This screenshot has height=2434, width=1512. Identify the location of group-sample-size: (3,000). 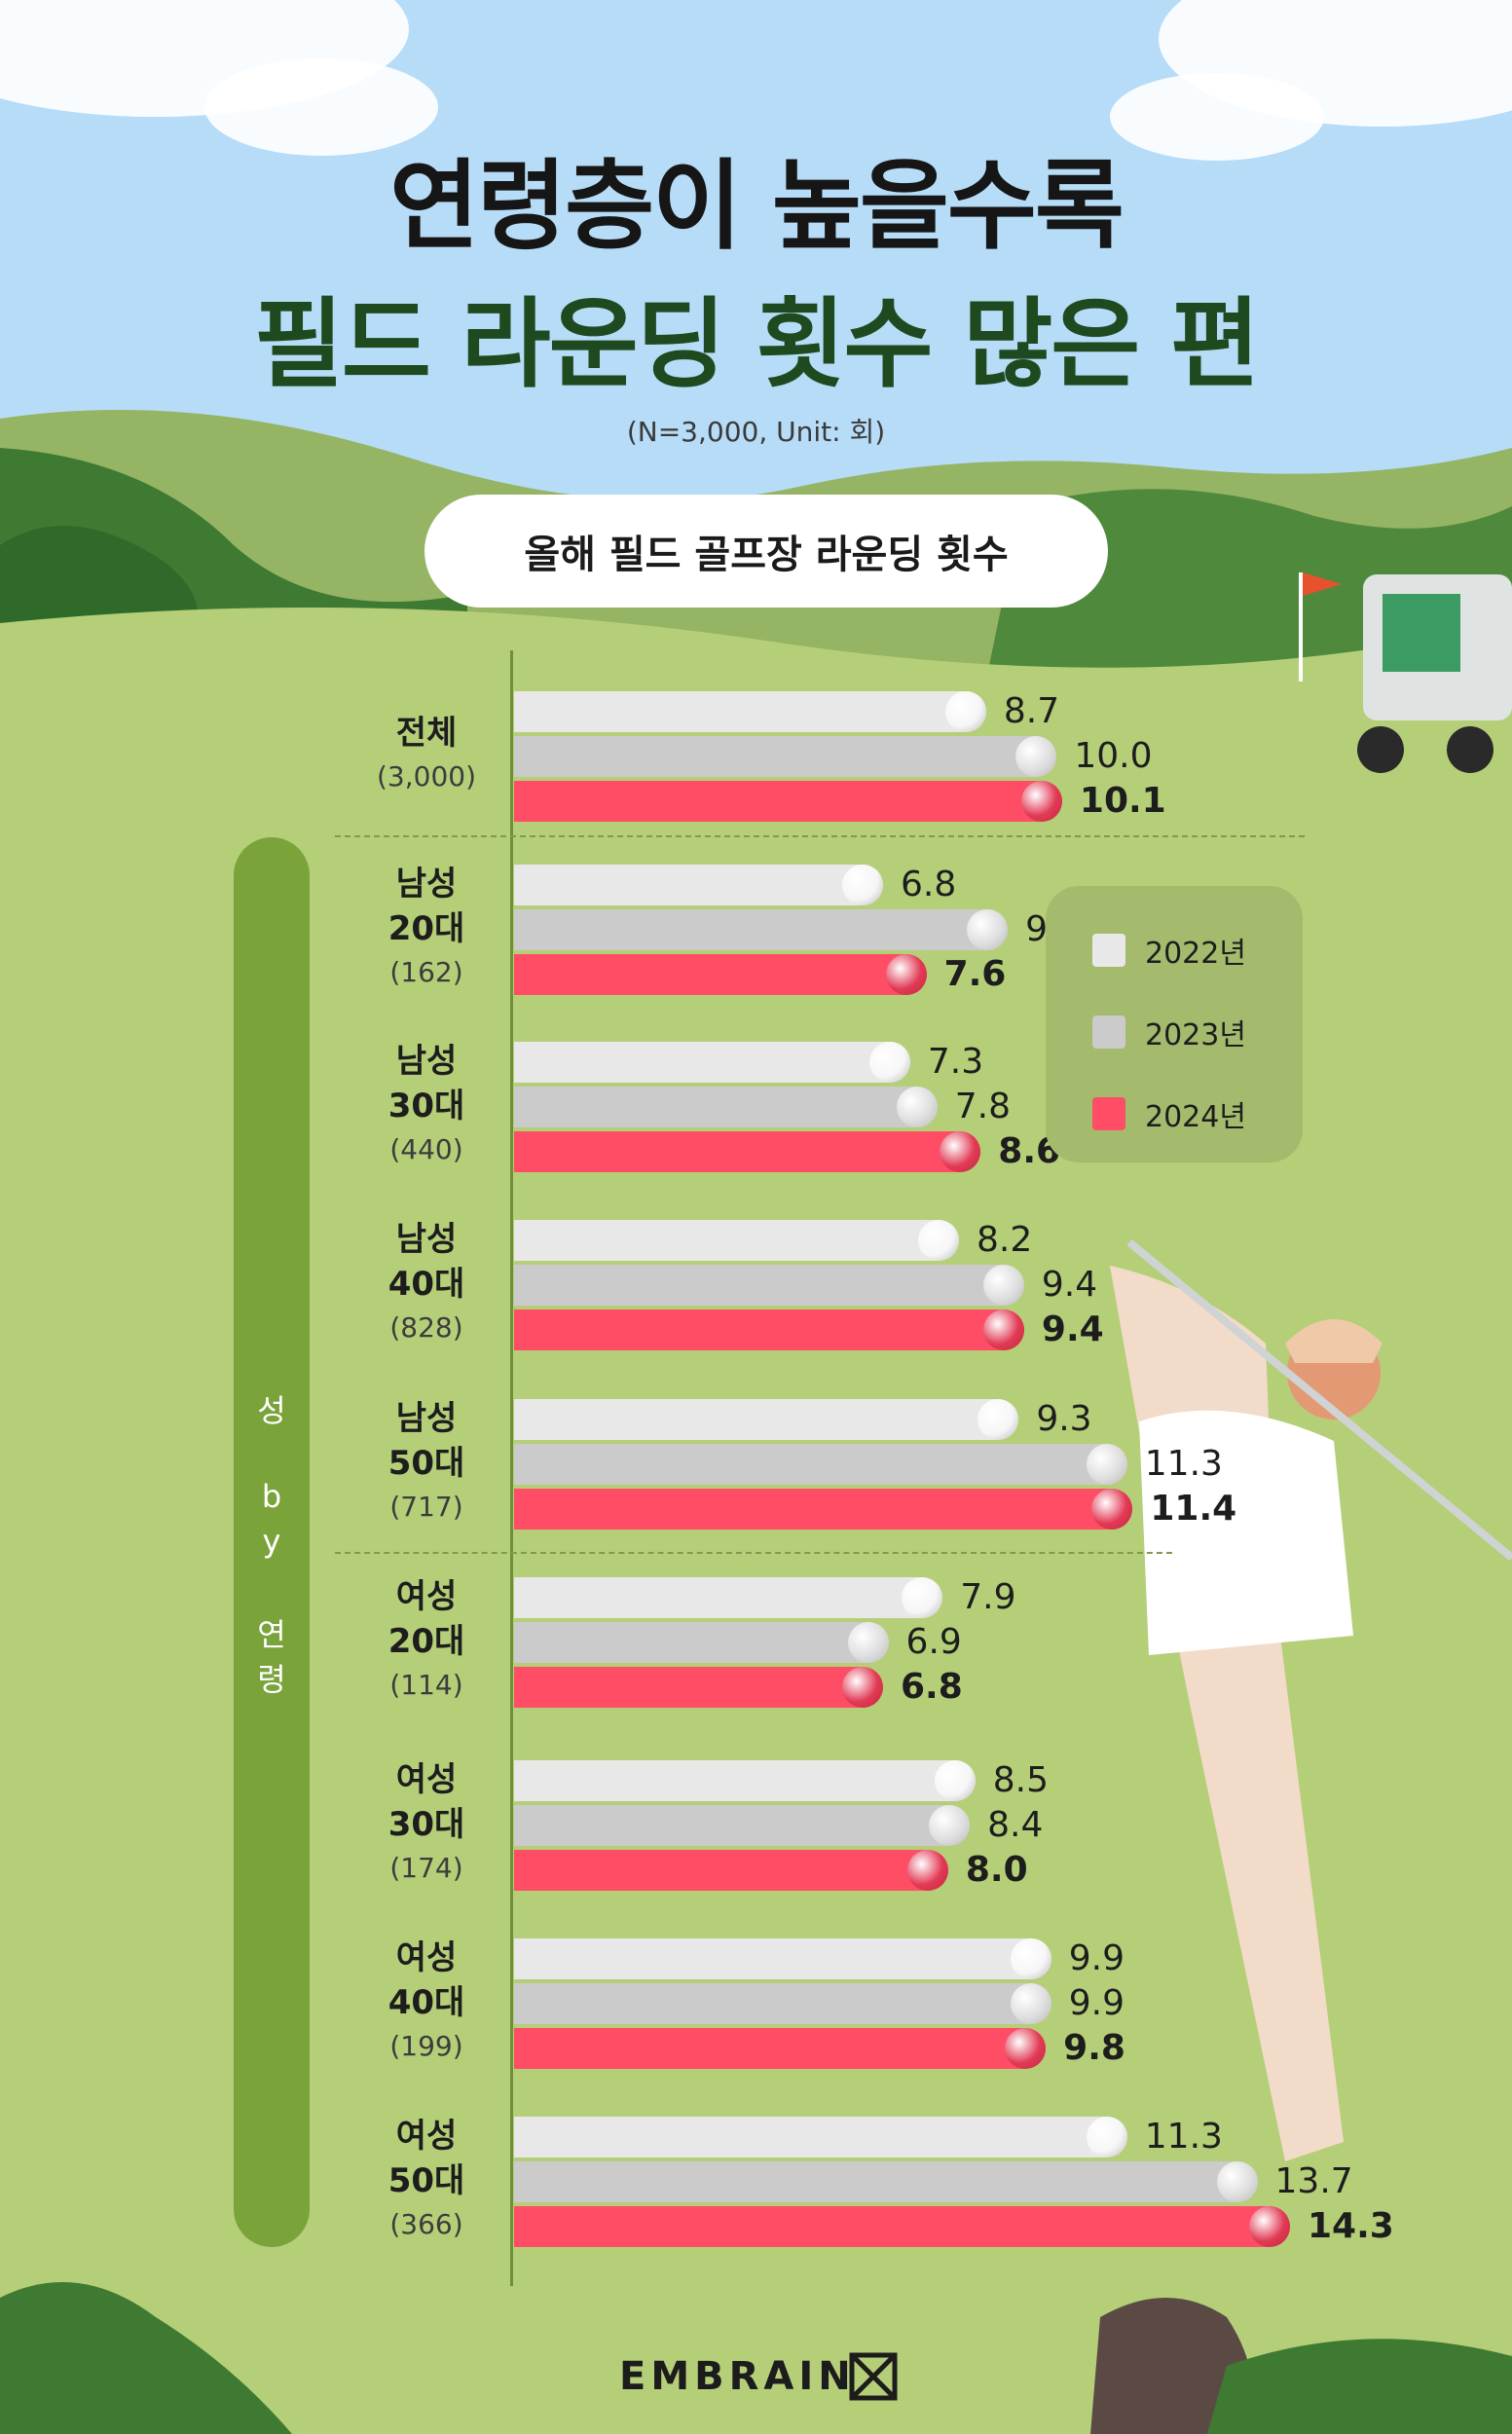
(426, 776).